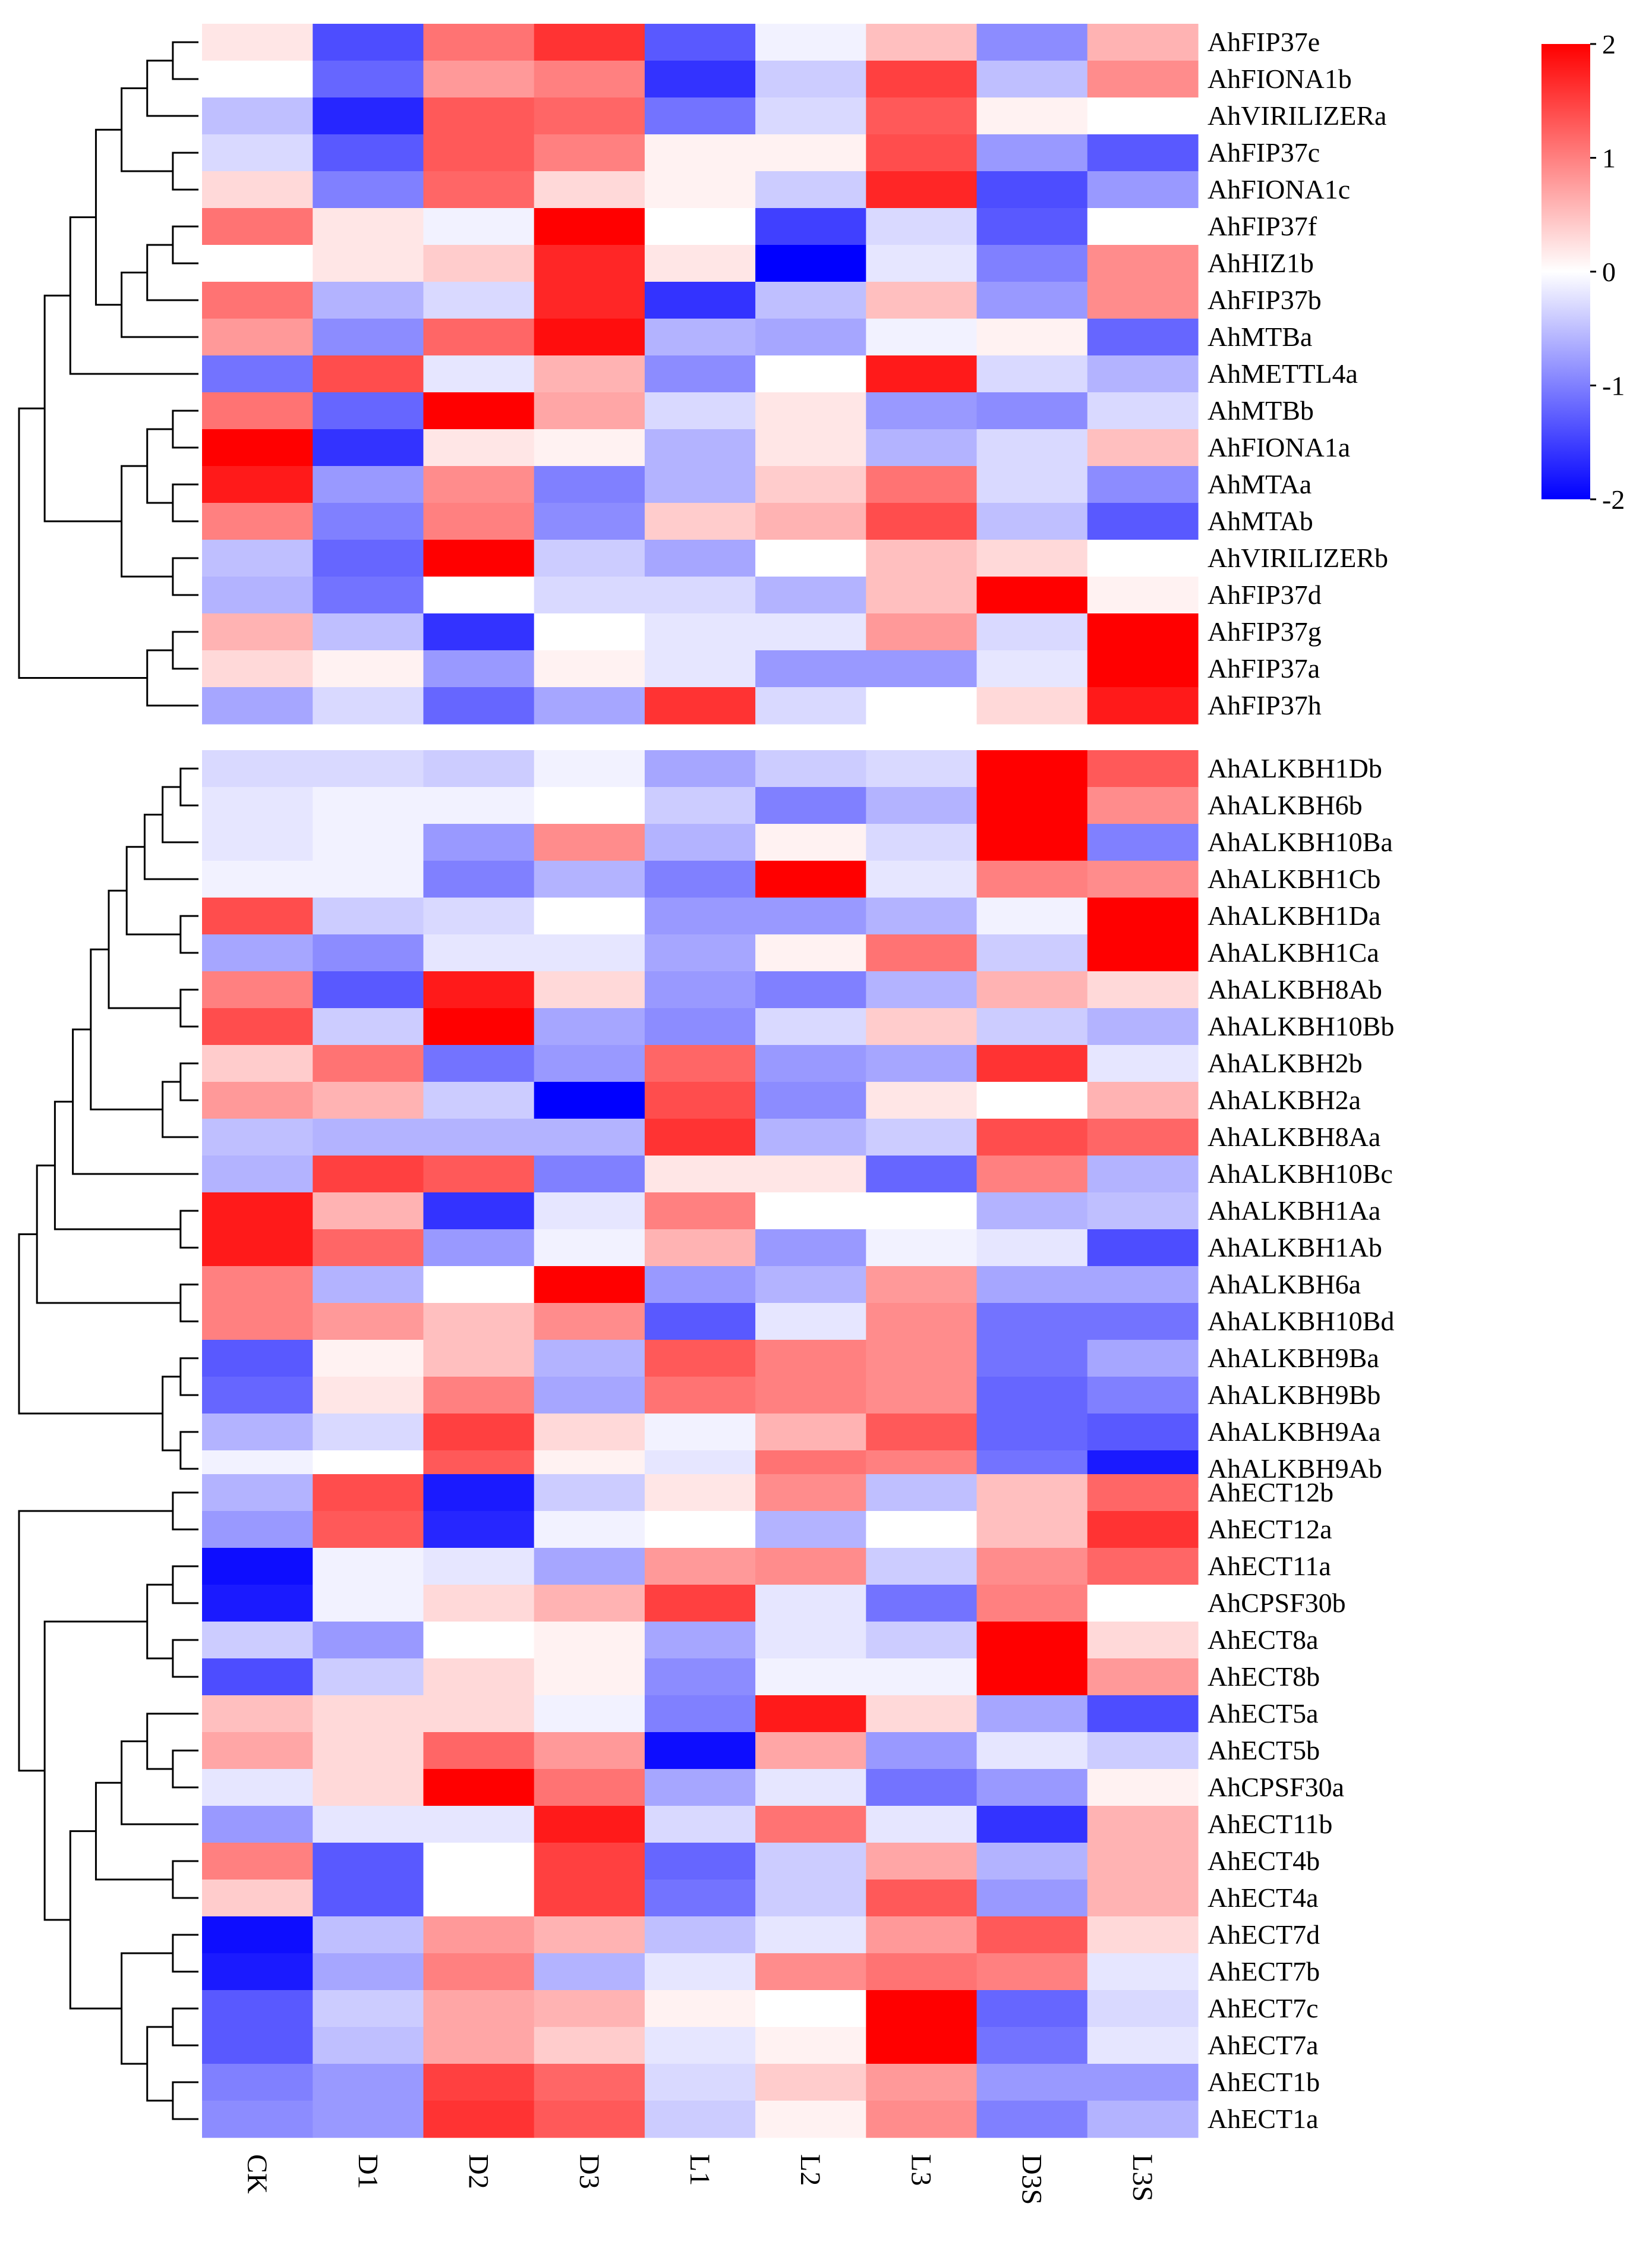  What do you see at coordinates (1264, 1713) in the screenshot?
I see `row-label: AhECT5a` at bounding box center [1264, 1713].